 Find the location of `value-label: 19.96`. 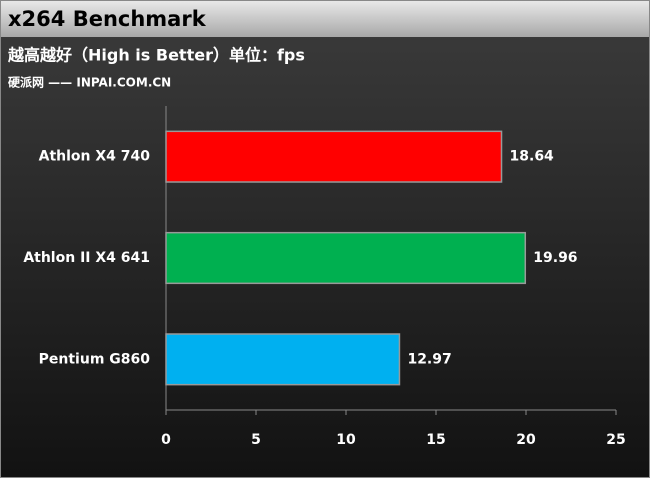

value-label: 19.96 is located at coordinates (555, 258).